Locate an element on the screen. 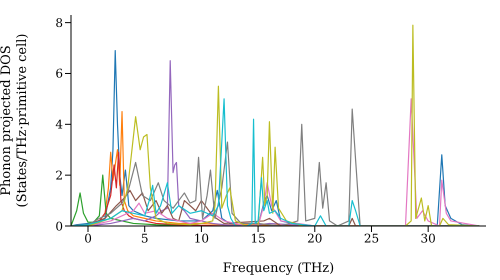 This screenshot has height=280, width=500. x-tick-label: 15 is located at coordinates (258, 239).